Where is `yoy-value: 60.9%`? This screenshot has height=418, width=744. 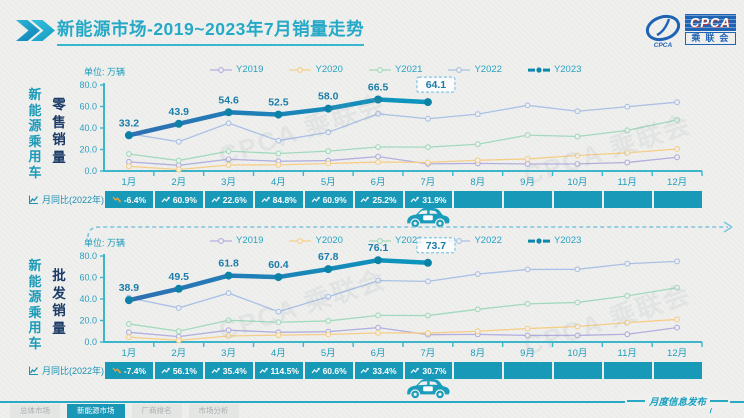
yoy-value: 60.9% is located at coordinates (334, 199).